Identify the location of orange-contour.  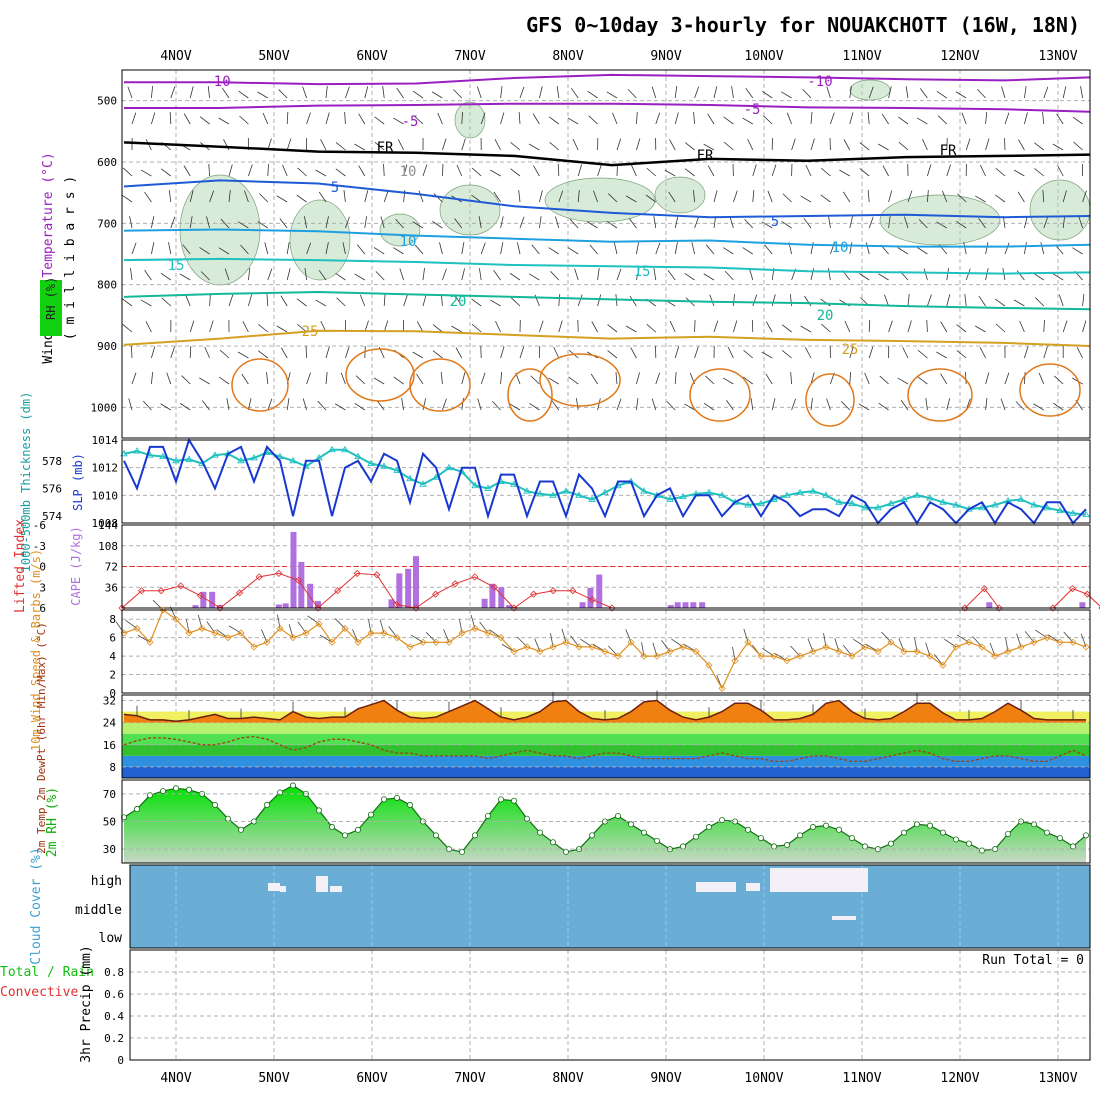
(720, 395).